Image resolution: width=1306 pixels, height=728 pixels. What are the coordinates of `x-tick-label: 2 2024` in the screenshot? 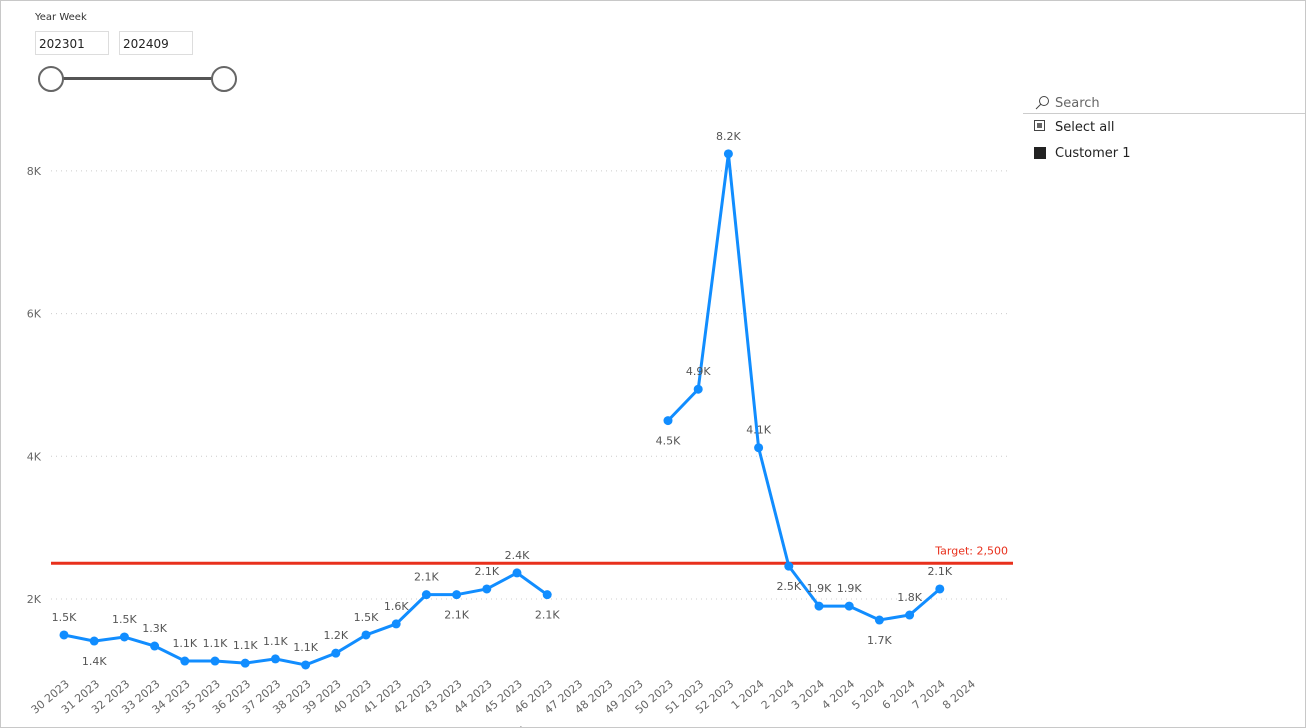 It's located at (778, 694).